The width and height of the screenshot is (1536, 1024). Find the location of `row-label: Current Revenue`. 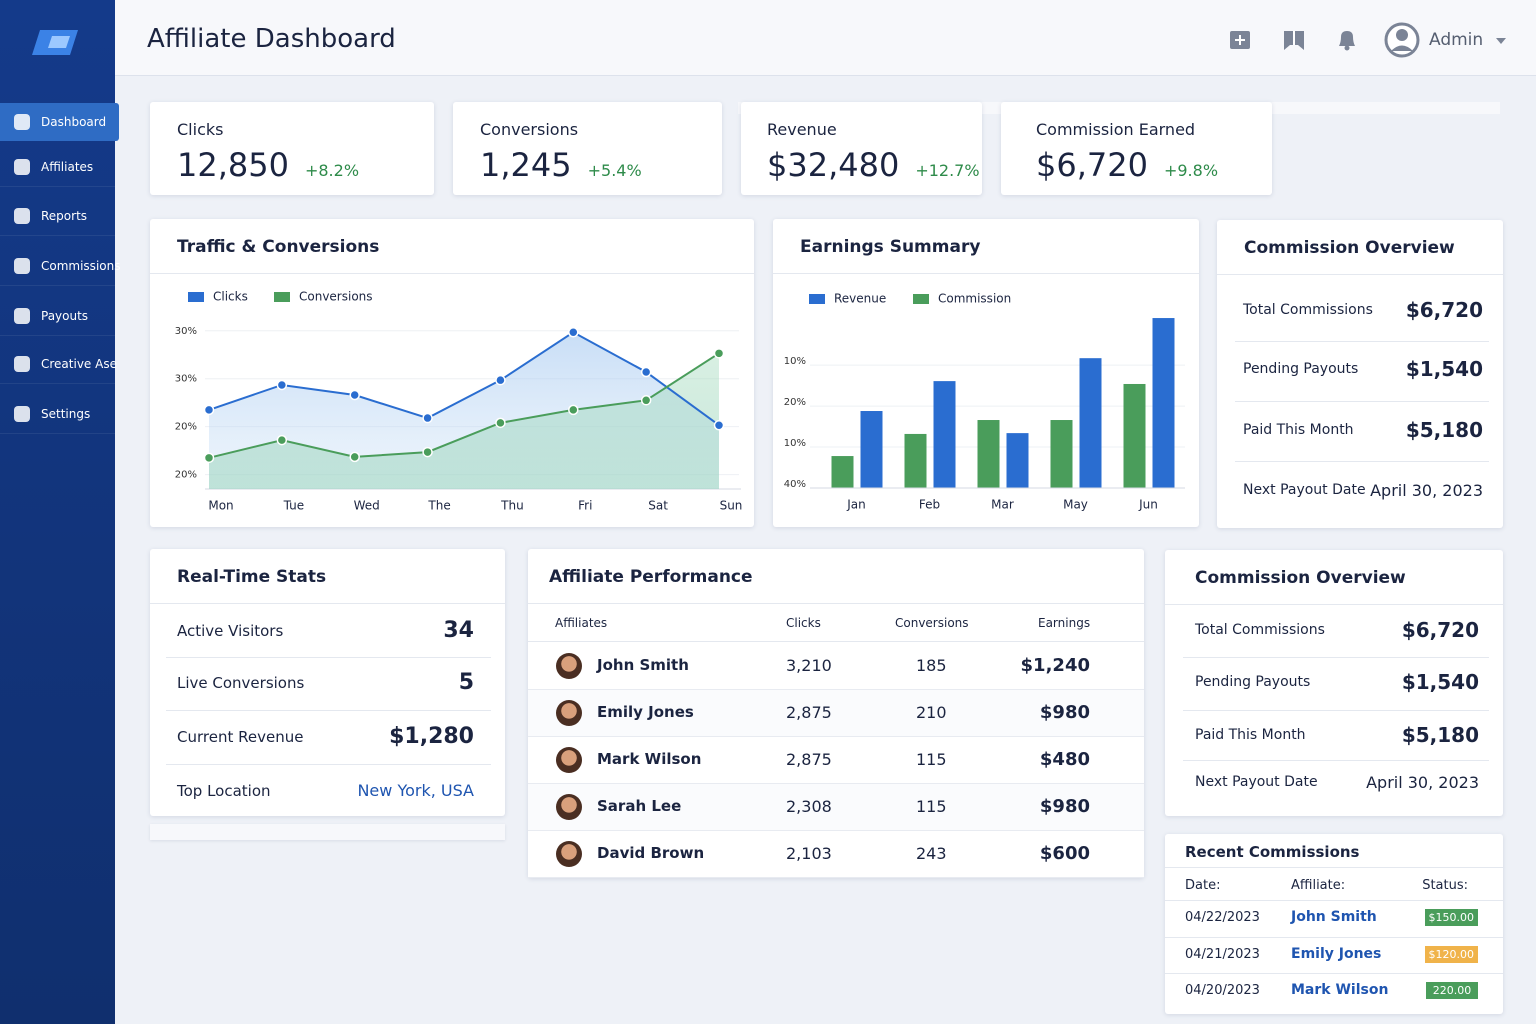

row-label: Current Revenue is located at coordinates (240, 737).